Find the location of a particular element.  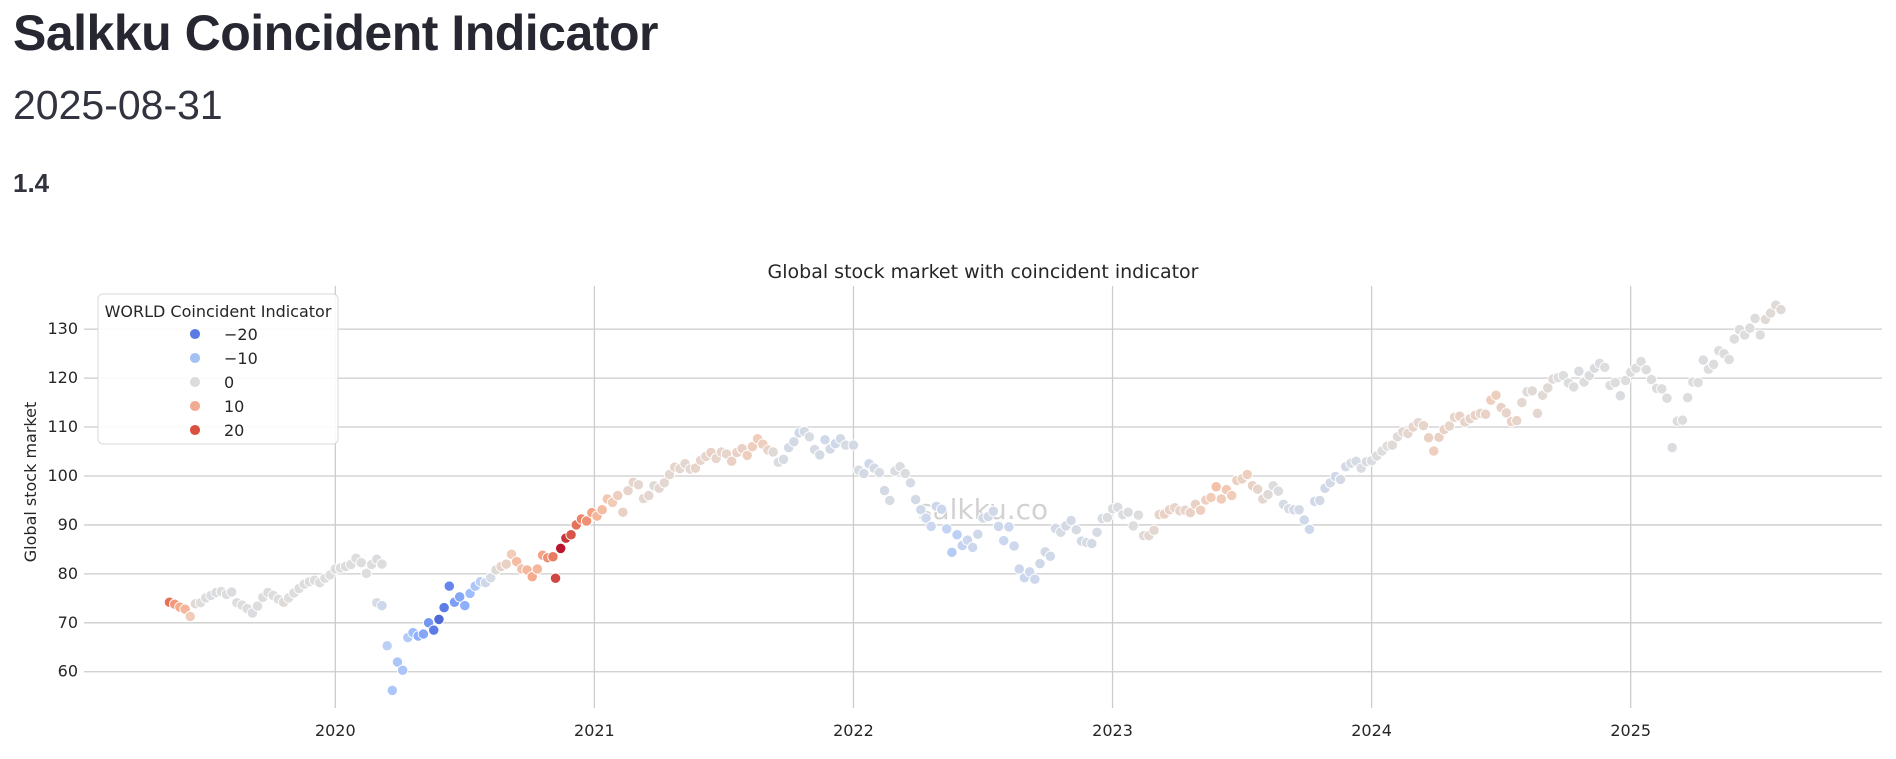

y-tick-label: 110 is located at coordinates (62, 426).